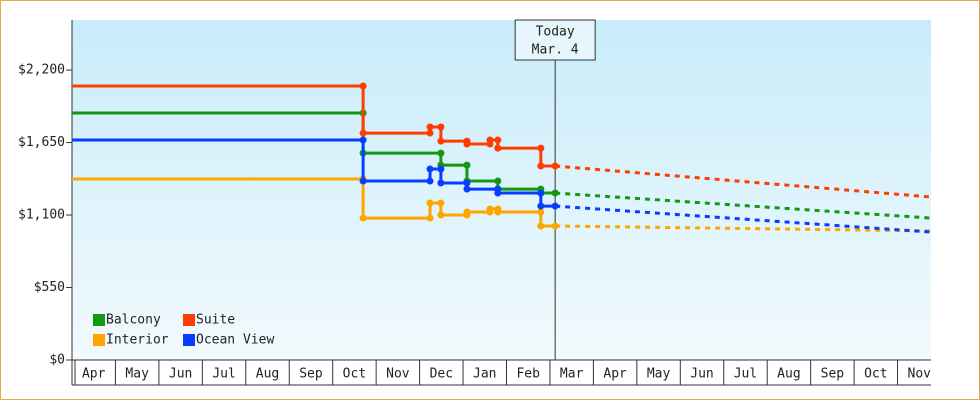 The width and height of the screenshot is (980, 400). I want to click on legend-label: Balcony, so click(133, 320).